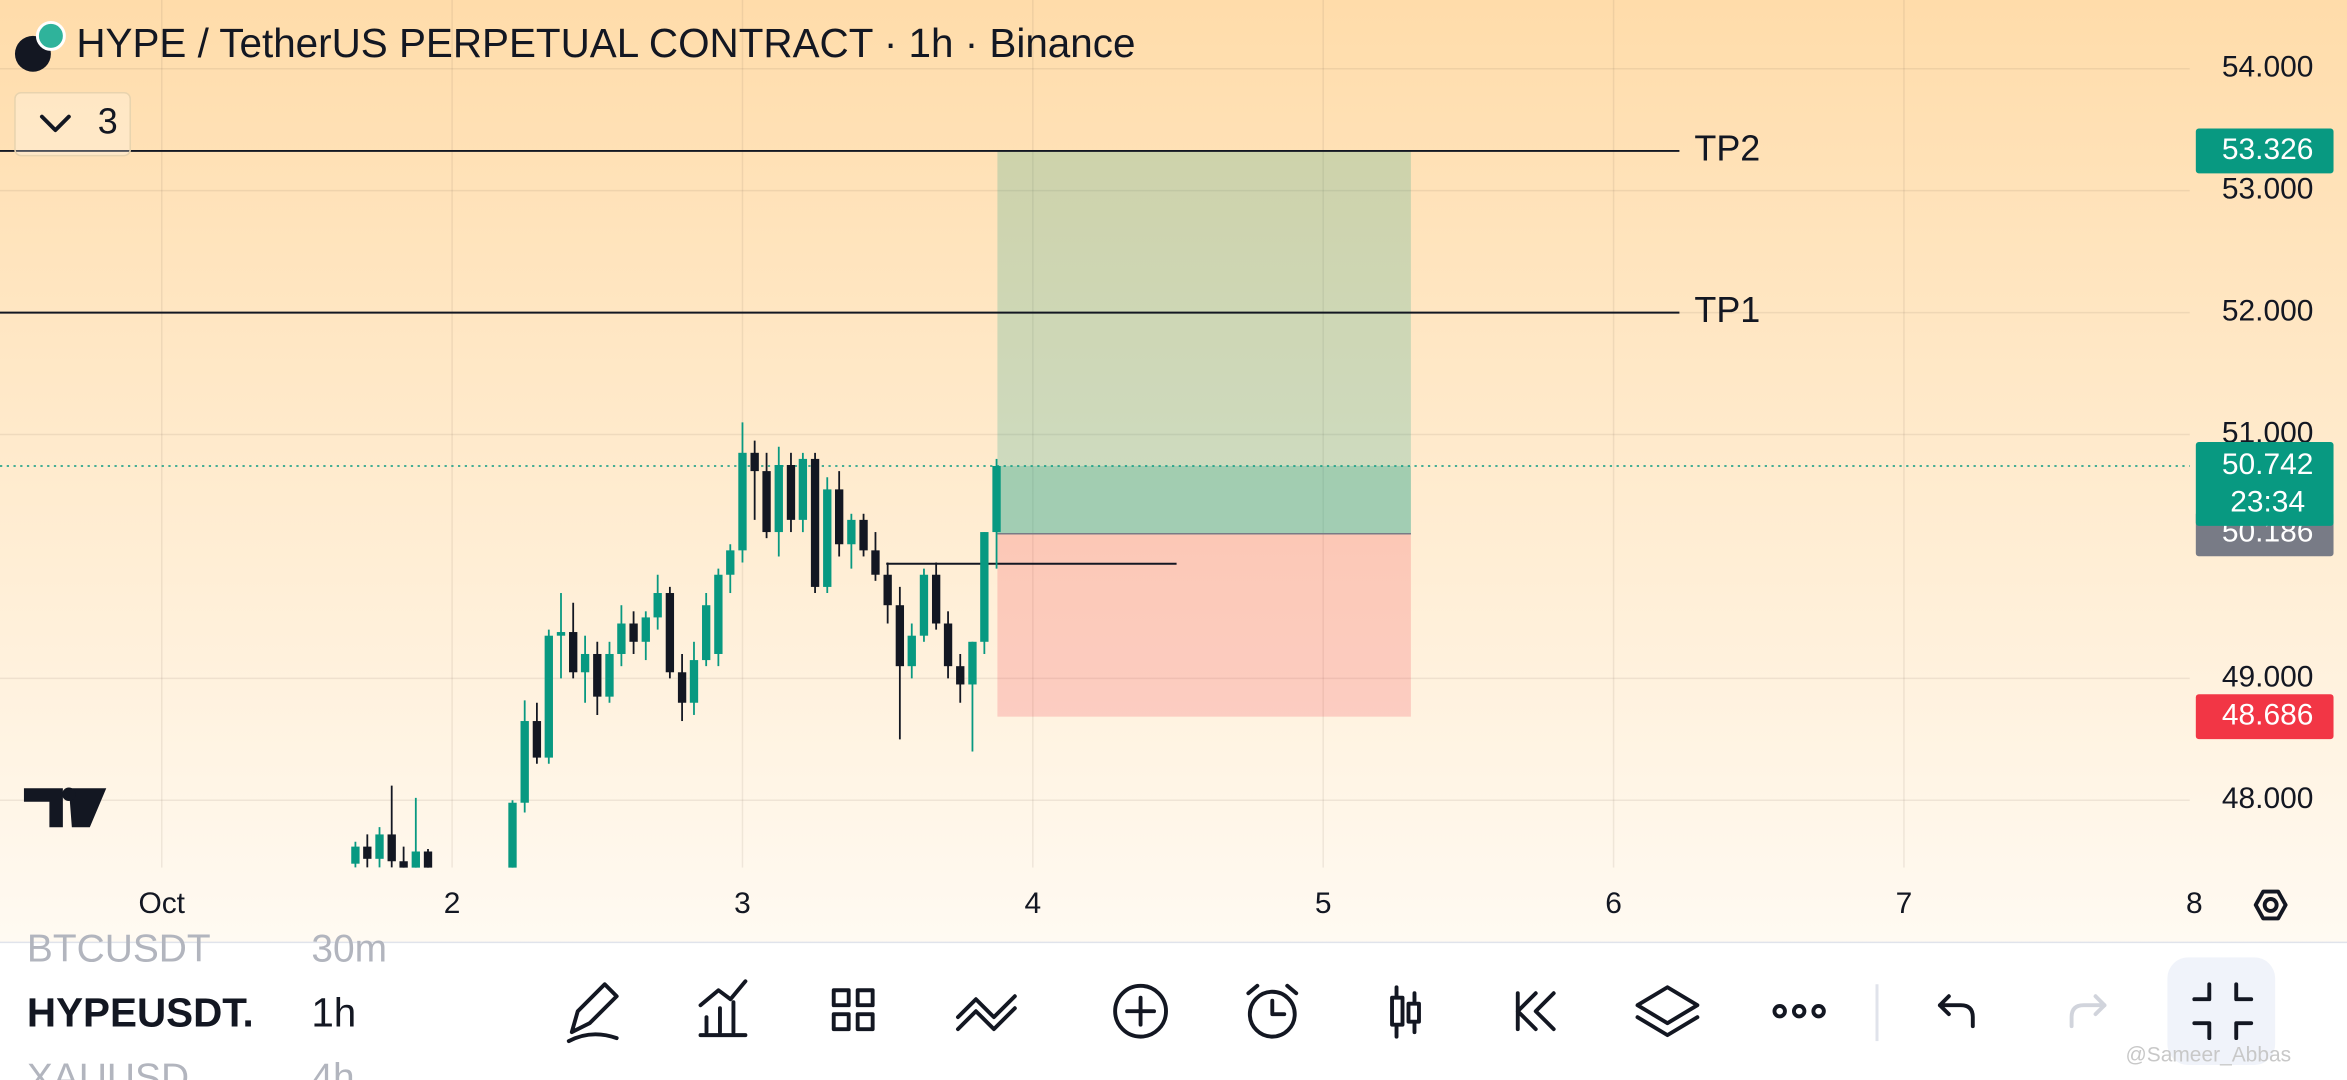 This screenshot has width=2347, height=1080. I want to click on replay-button, so click(1535, 1011).